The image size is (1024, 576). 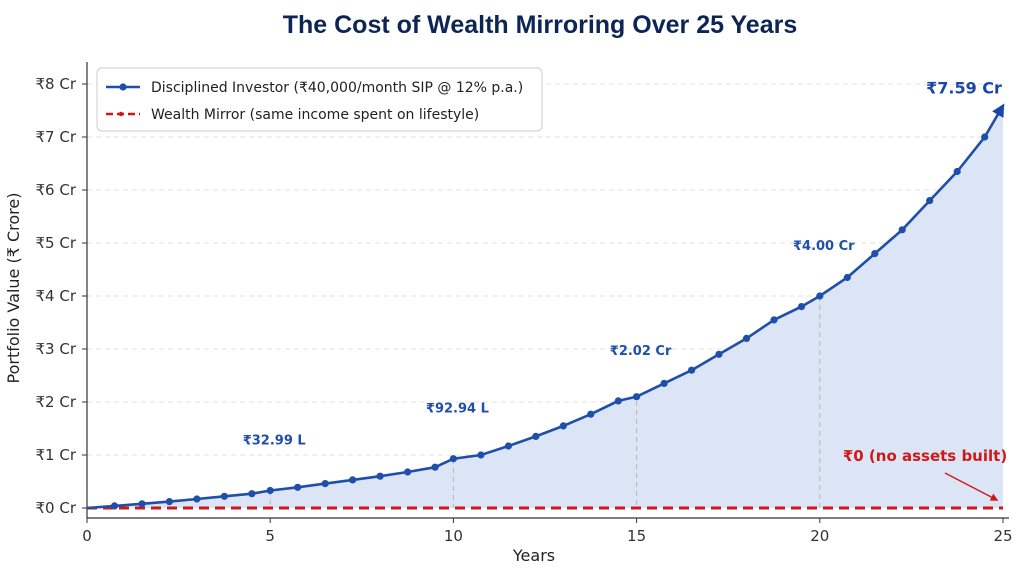 I want to click on y-axis-label: Portfolio Value (₹ Crore), so click(x=13, y=288).